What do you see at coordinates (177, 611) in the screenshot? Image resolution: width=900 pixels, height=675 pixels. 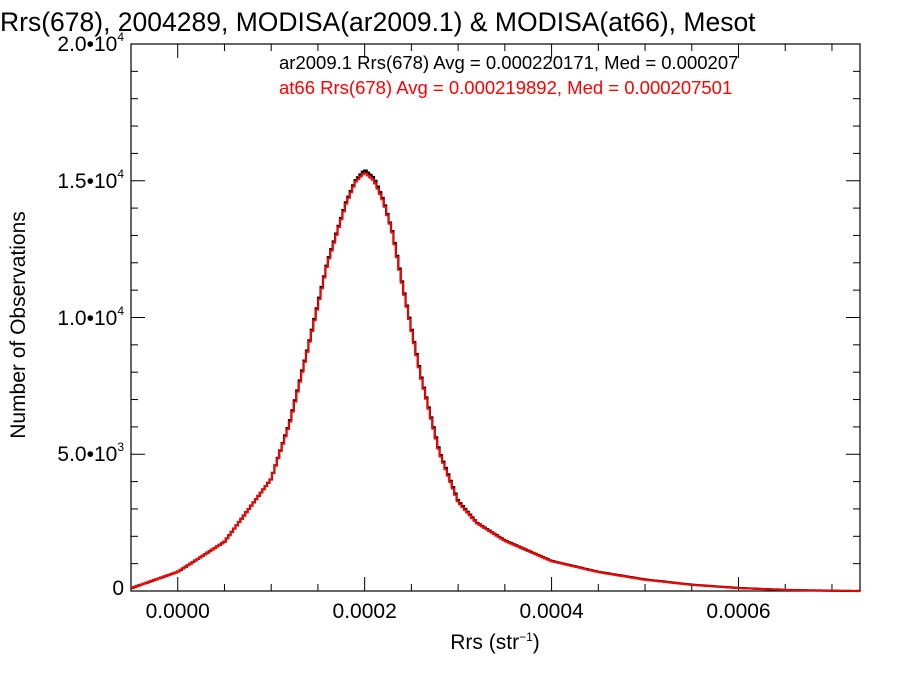 I see `x-tick-label: 0.0000` at bounding box center [177, 611].